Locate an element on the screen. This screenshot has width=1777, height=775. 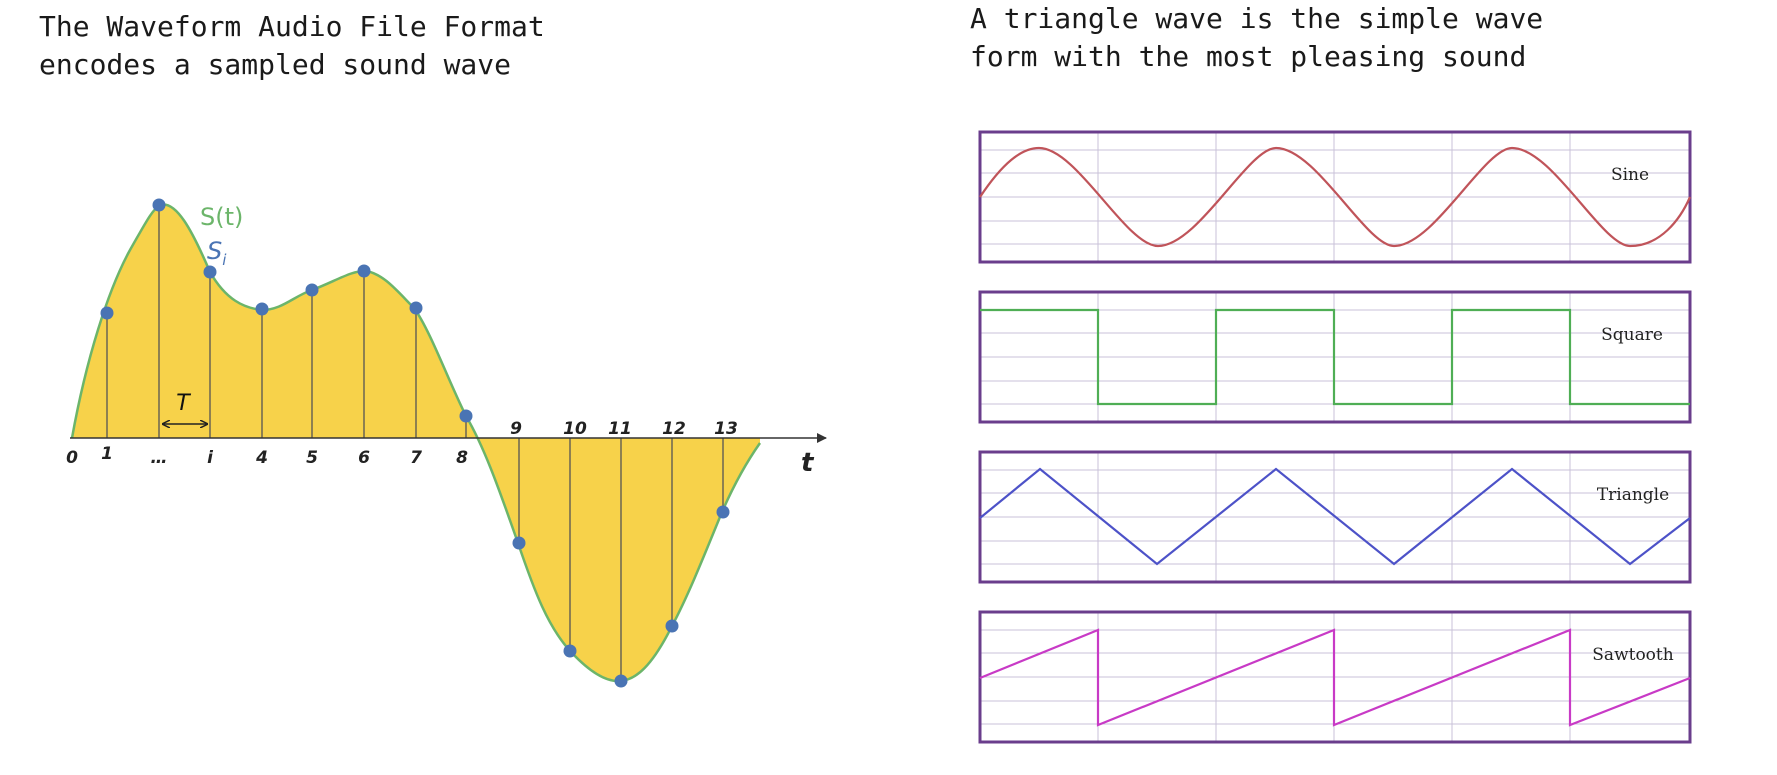
axis-label-t: t is located at coordinates (808, 463).